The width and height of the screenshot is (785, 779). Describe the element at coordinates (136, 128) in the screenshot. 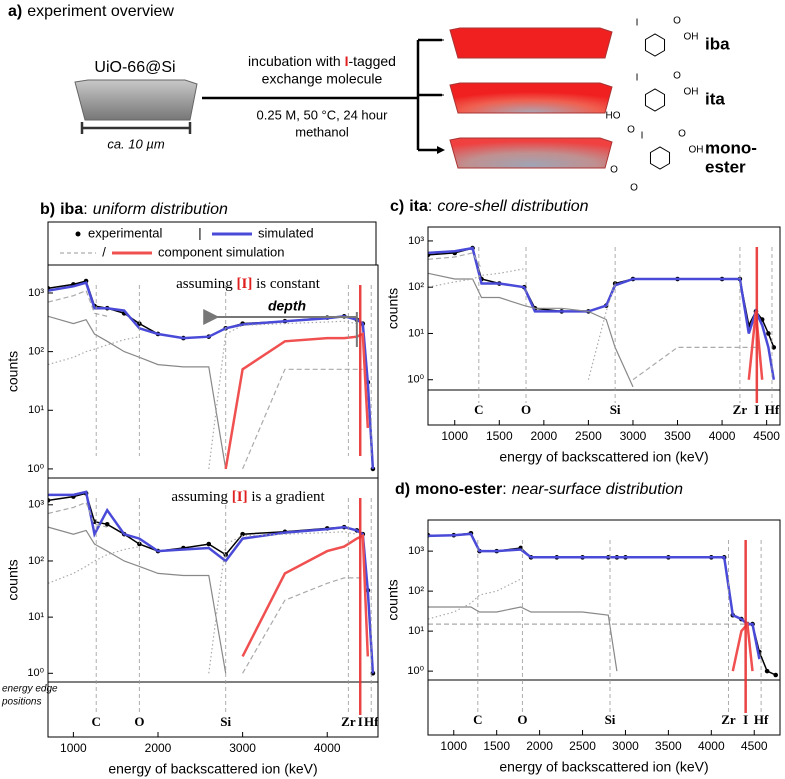

I see `scale-bar` at that location.